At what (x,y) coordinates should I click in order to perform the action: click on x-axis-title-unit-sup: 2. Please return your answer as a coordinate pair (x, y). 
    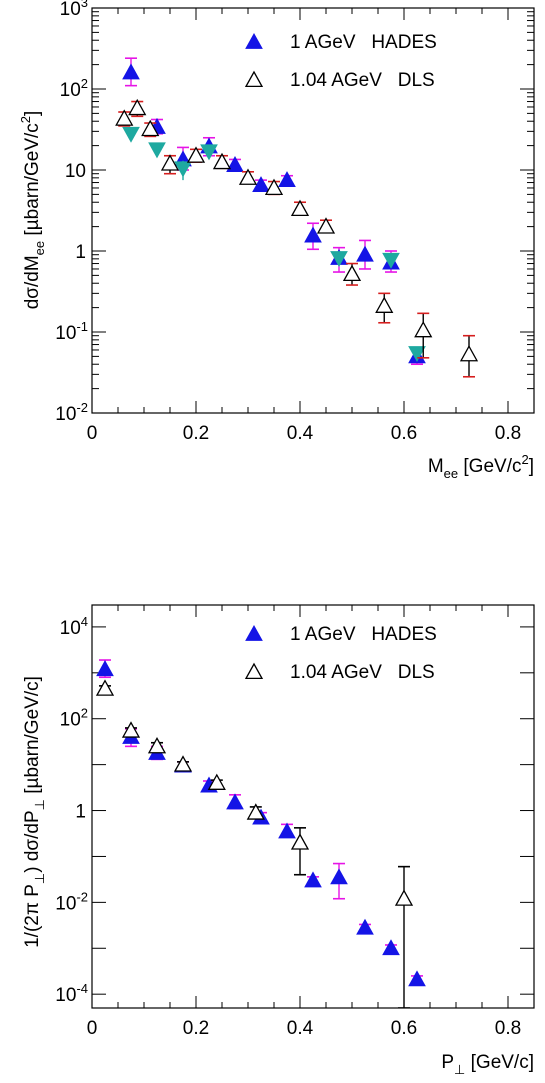
    Looking at the image, I should click on (524, 459).